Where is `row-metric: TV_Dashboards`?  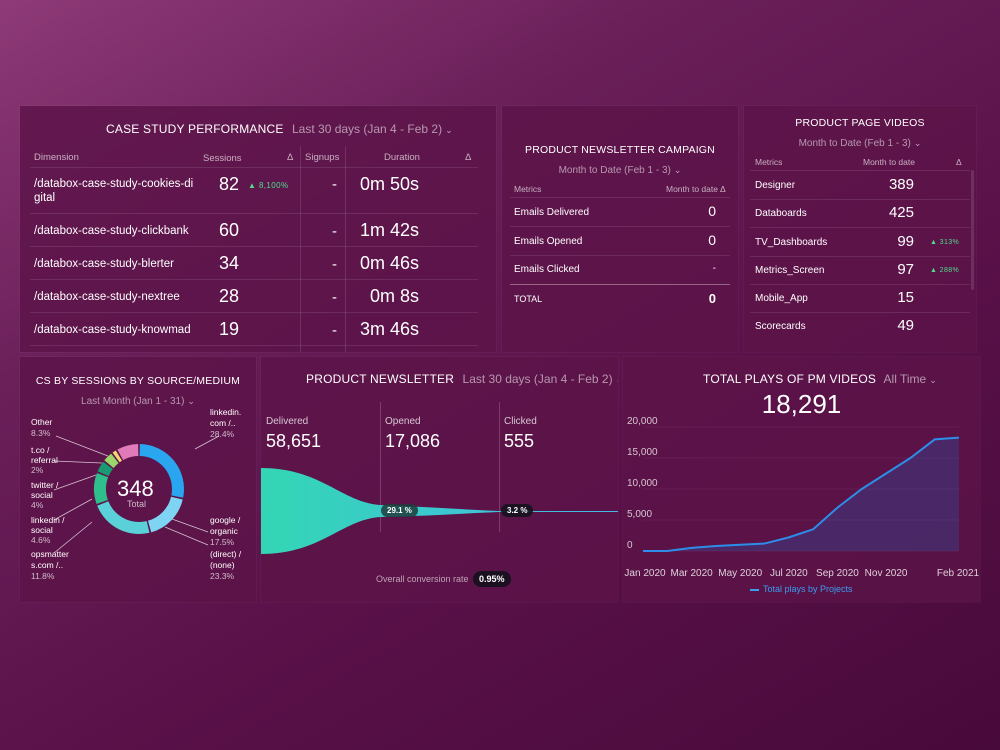
row-metric: TV_Dashboards is located at coordinates (791, 242).